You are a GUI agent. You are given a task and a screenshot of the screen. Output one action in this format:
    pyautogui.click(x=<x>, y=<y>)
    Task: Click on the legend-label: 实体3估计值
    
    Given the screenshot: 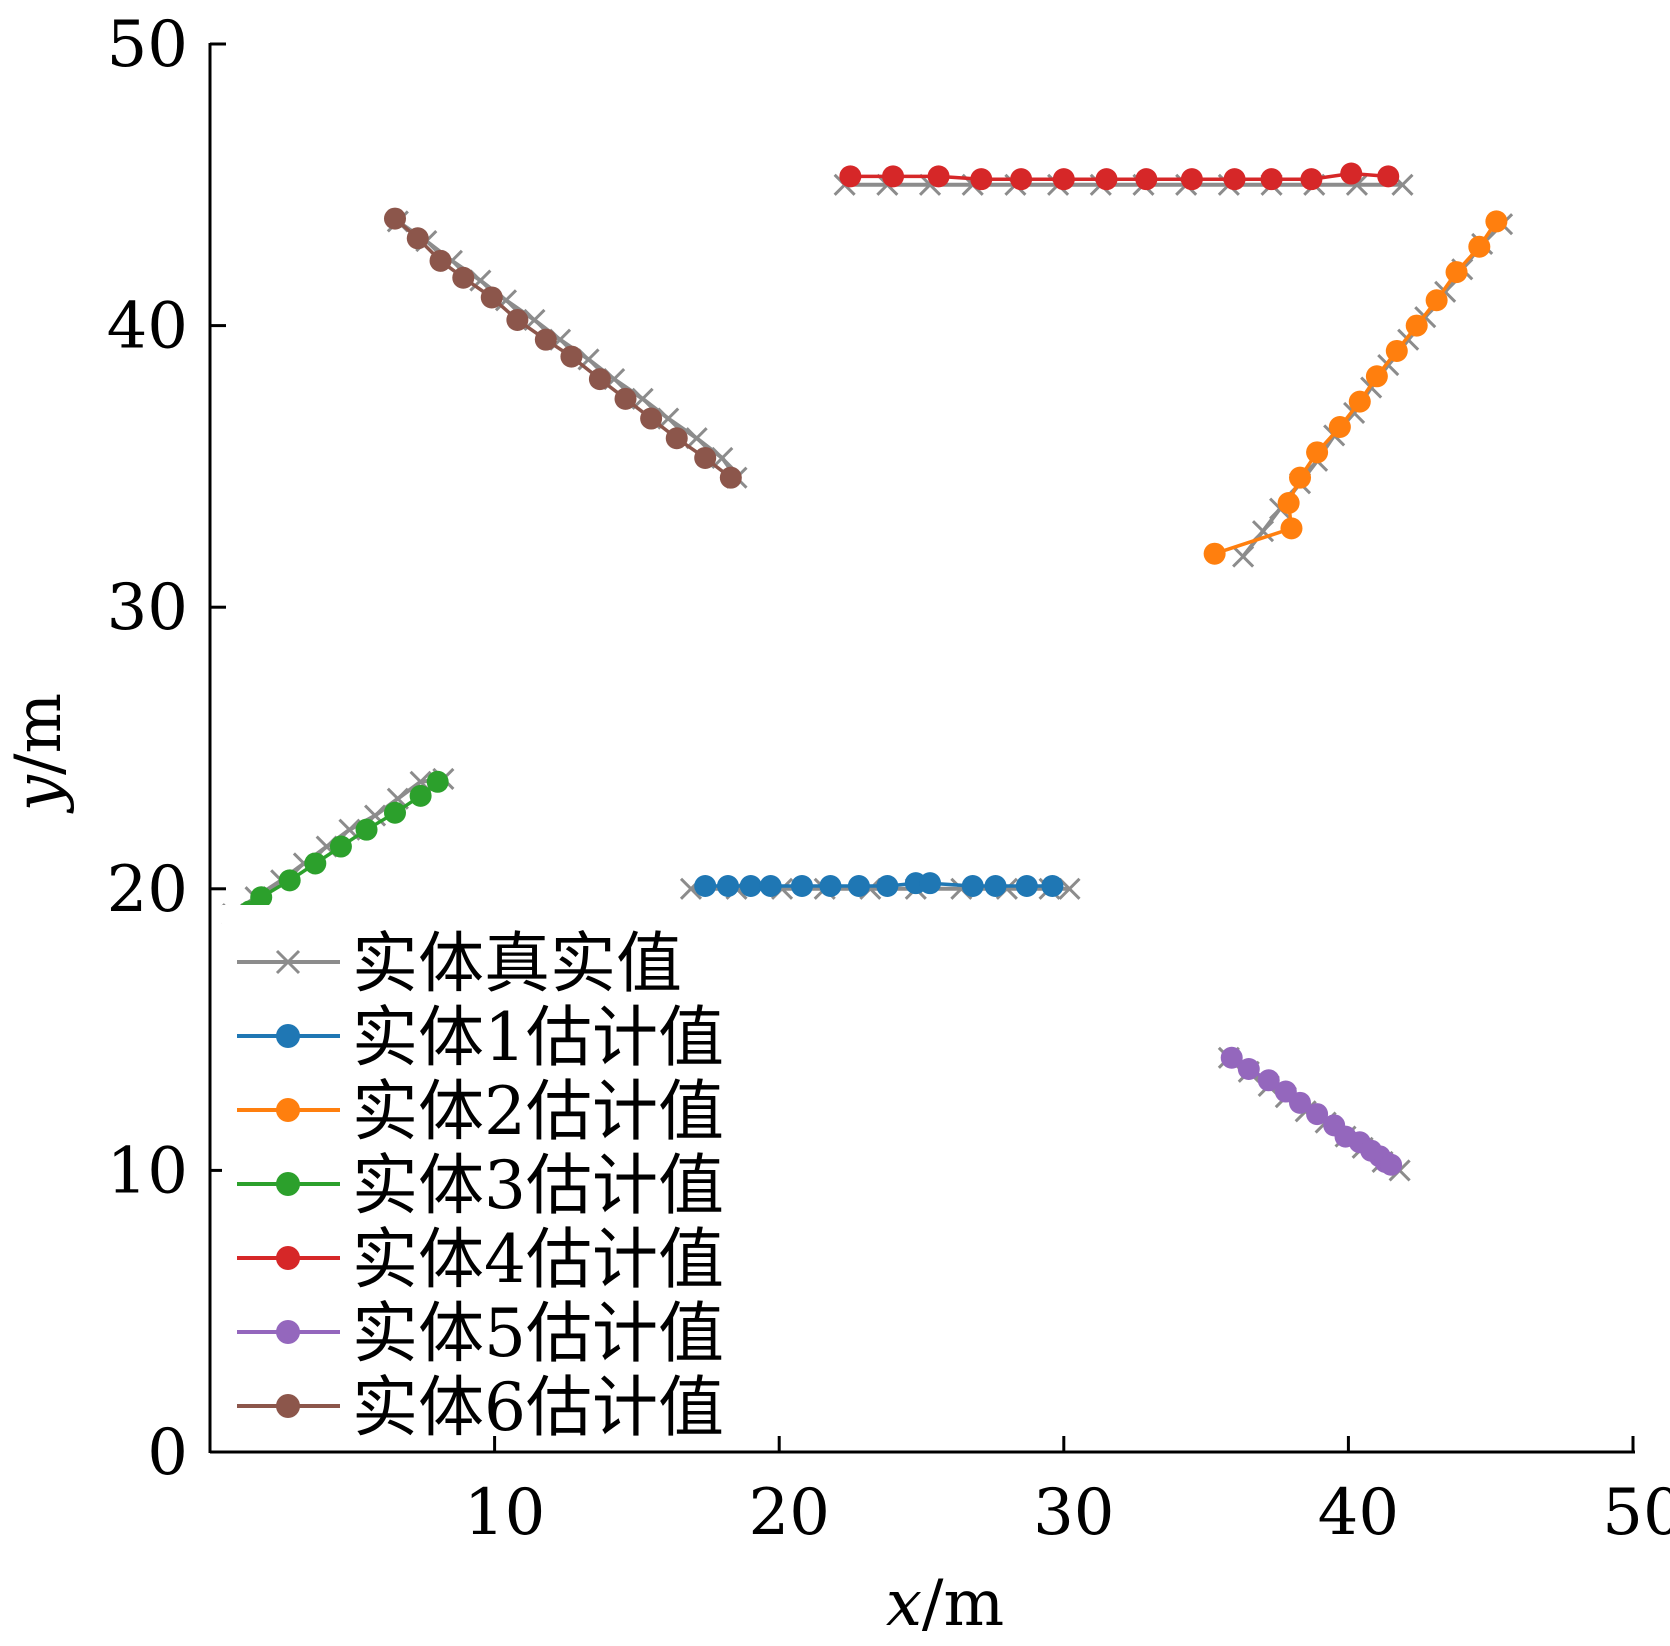 What is the action you would take?
    pyautogui.click(x=538, y=1185)
    